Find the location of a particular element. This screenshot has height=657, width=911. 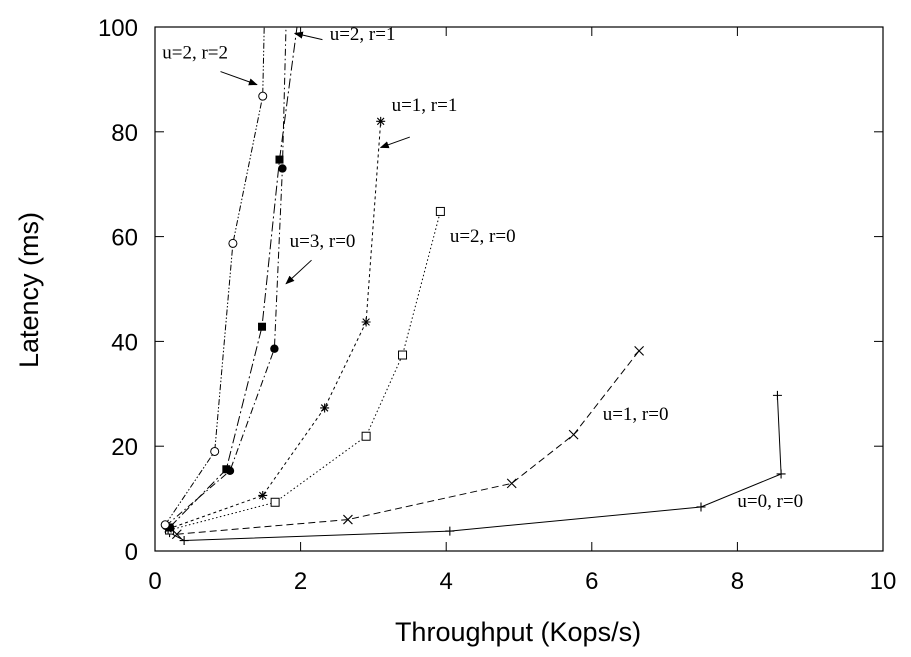

y-tick-label: 20 is located at coordinates (124, 447).